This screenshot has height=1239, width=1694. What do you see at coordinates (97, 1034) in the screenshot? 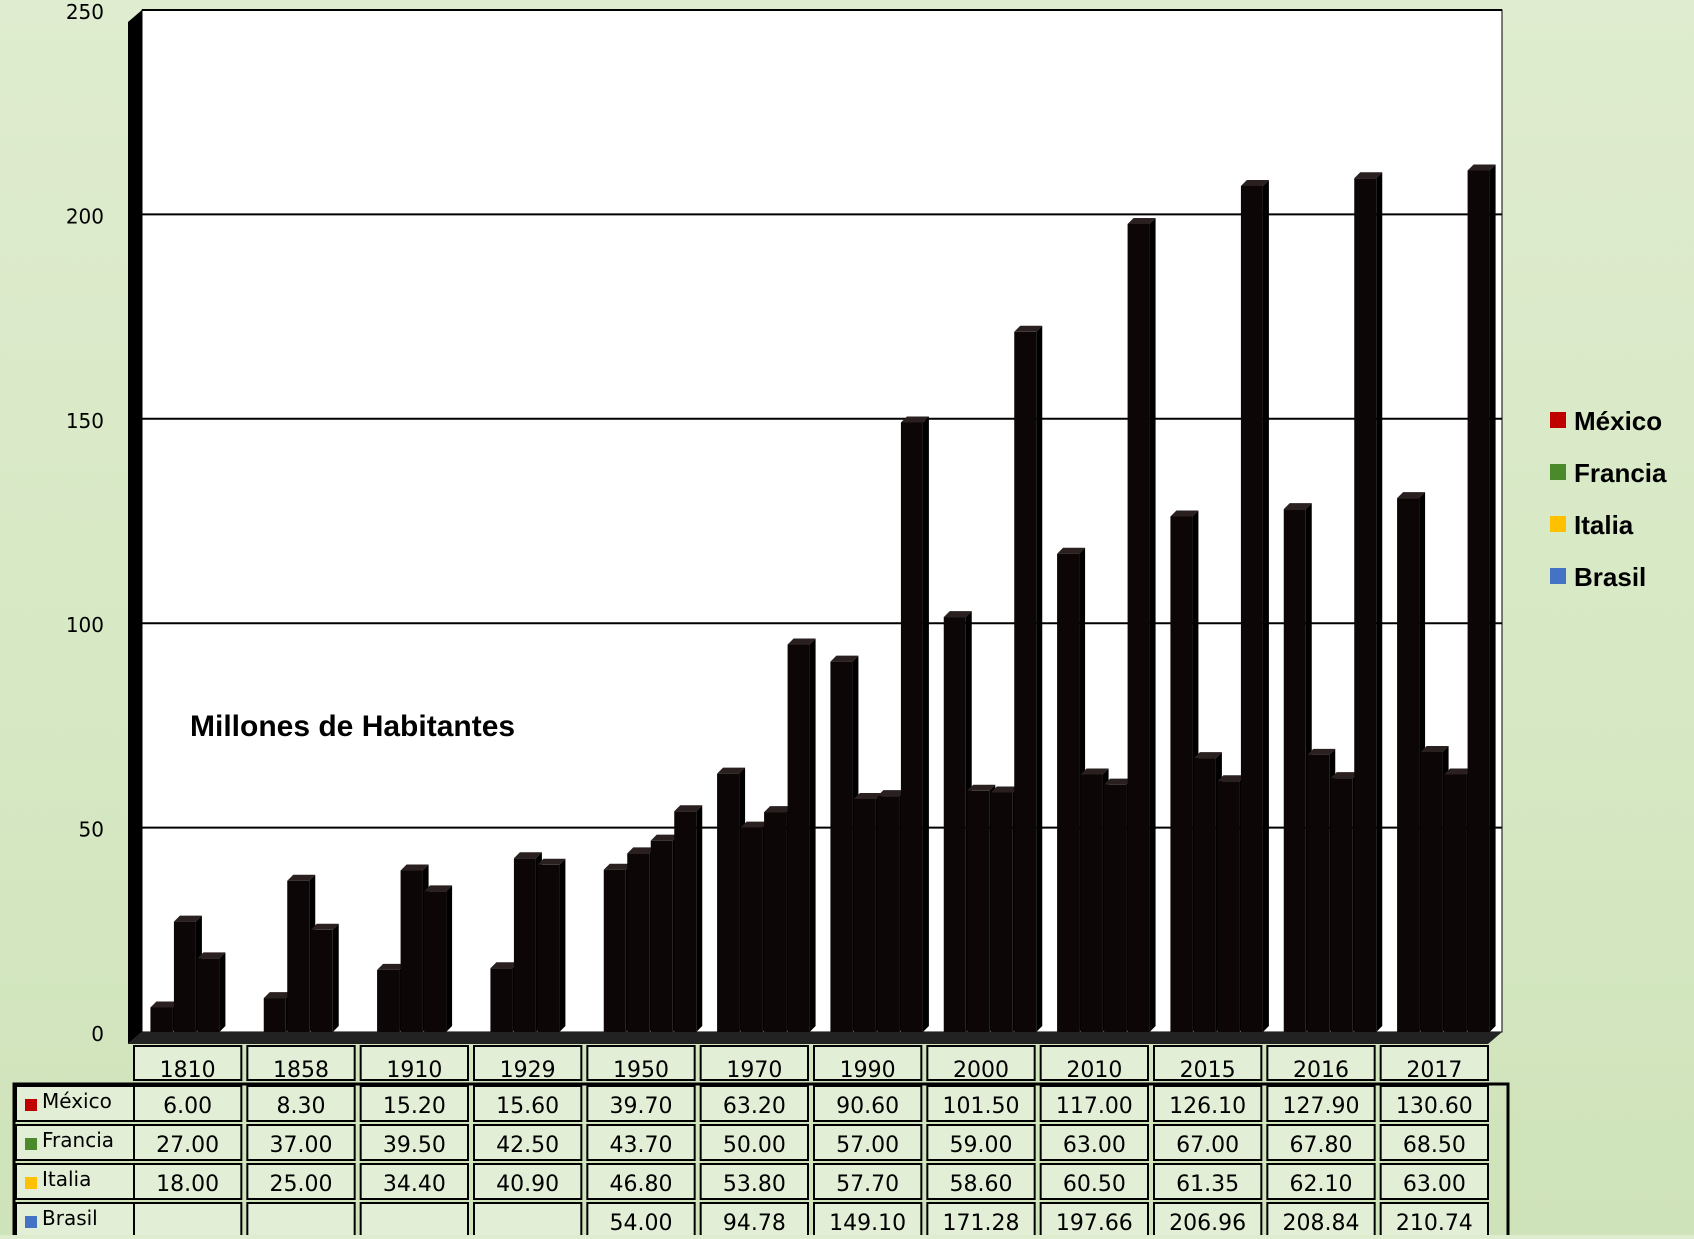
I see `y-tick-label: 0` at bounding box center [97, 1034].